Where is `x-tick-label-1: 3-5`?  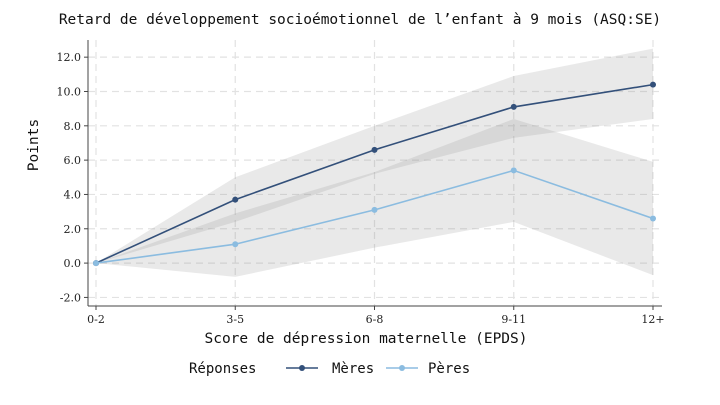 x-tick-label-1: 3-5 is located at coordinates (235, 319).